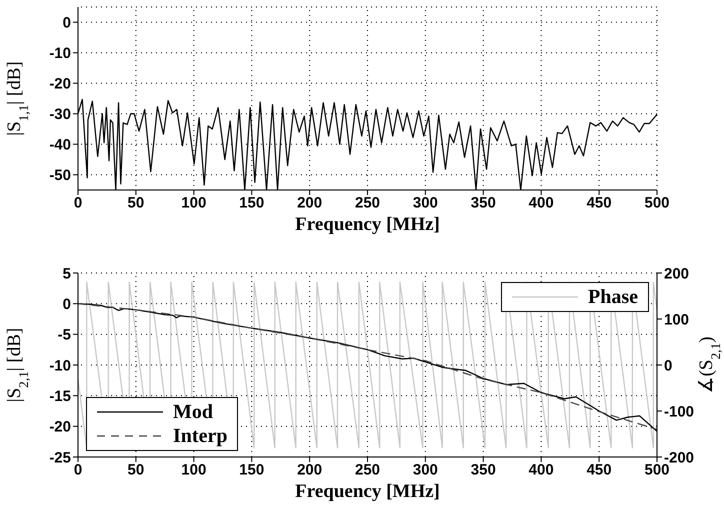 This screenshot has width=724, height=508. I want to click on legend-label: Phase, so click(613, 297).